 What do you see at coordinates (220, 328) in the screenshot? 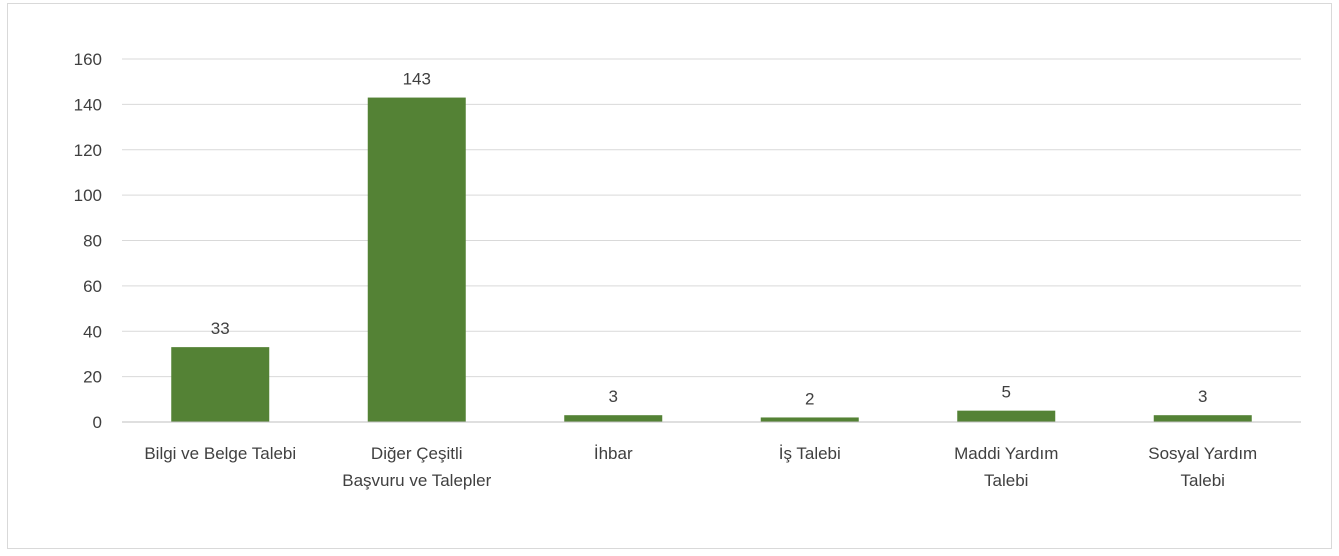
I see `data-label: 33` at bounding box center [220, 328].